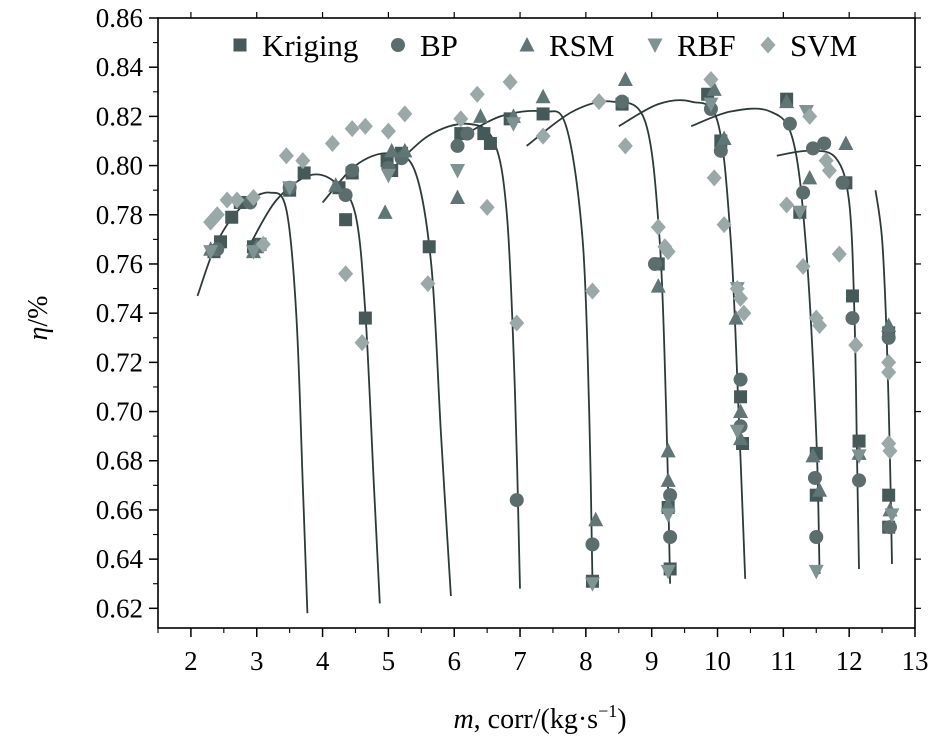 This screenshot has height=739, width=945. Describe the element at coordinates (823, 45) in the screenshot. I see `legend-label-svm: SVM` at that location.